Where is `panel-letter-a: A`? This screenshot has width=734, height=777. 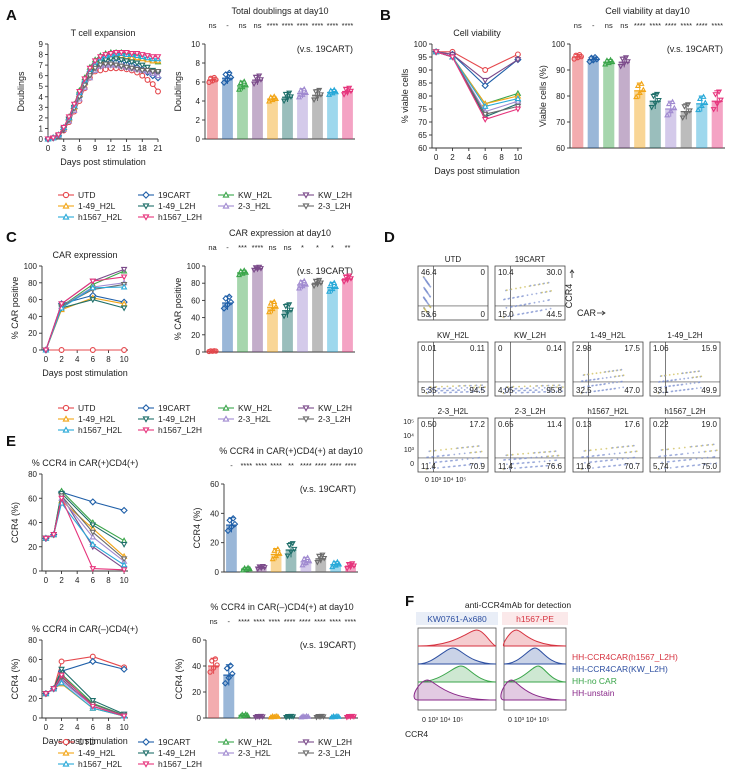 panel-letter-a: A is located at coordinates (11, 15).